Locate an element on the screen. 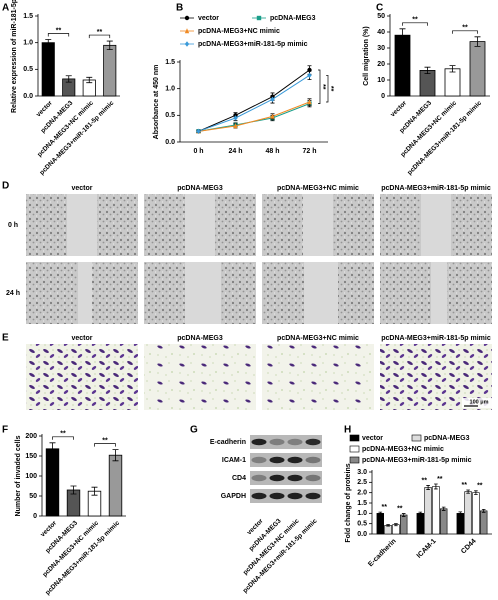 The height and width of the screenshot is (600, 498). x-tick-label: pcDNA-MEG3+miR-181-5p mimic is located at coordinates (77, 137).